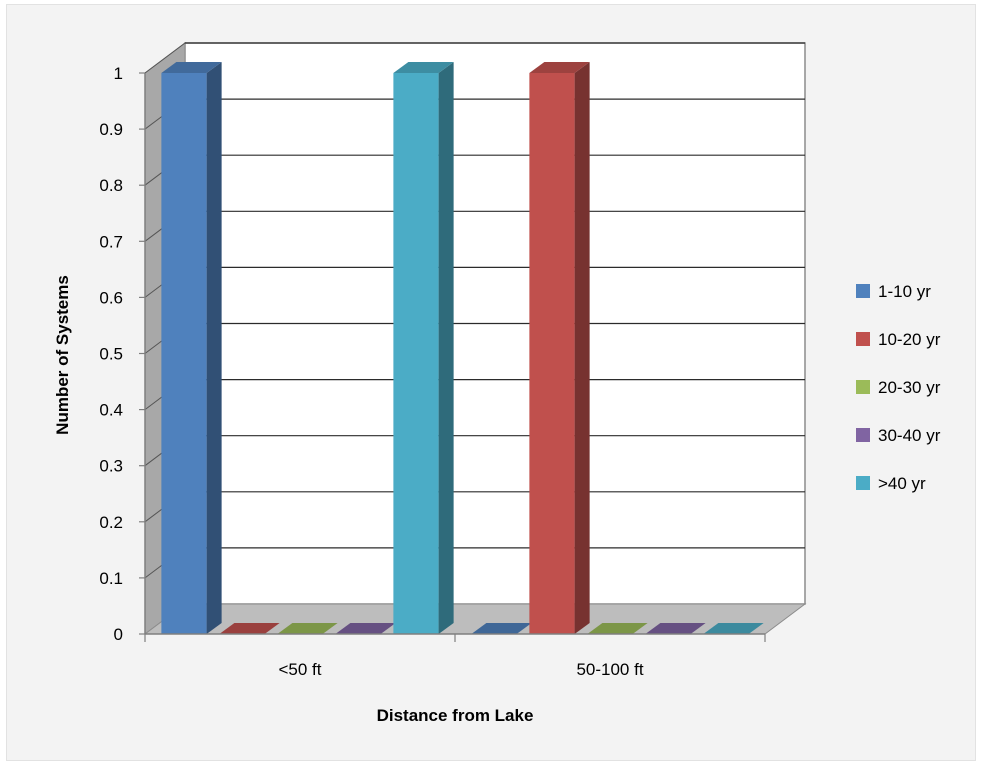 Image resolution: width=982 pixels, height=765 pixels. What do you see at coordinates (299, 669) in the screenshot?
I see `x-tick-label: <50 ft` at bounding box center [299, 669].